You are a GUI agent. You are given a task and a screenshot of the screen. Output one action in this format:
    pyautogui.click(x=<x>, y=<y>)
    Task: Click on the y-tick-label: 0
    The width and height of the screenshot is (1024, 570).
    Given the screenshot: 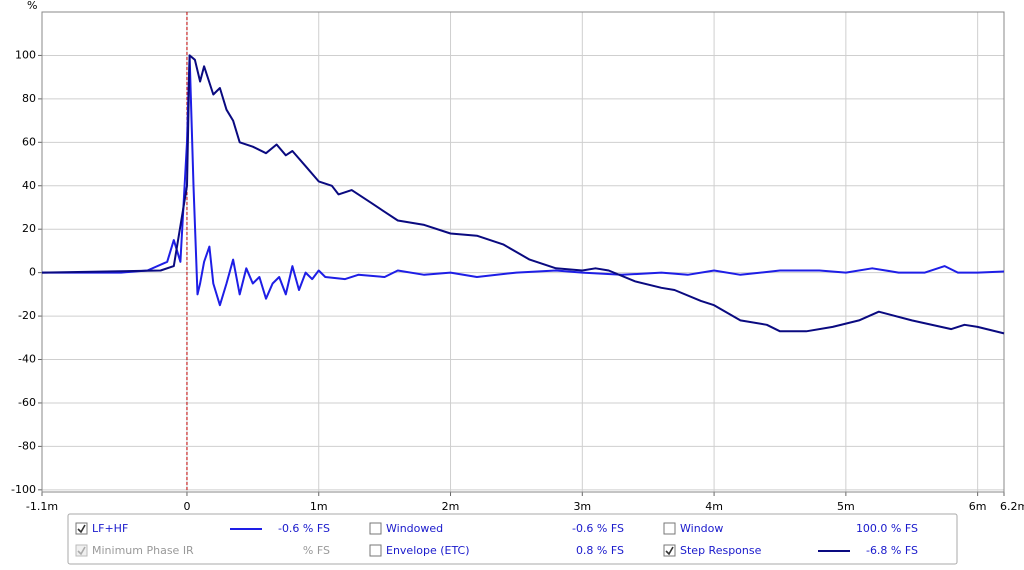 What is the action you would take?
    pyautogui.click(x=32, y=272)
    